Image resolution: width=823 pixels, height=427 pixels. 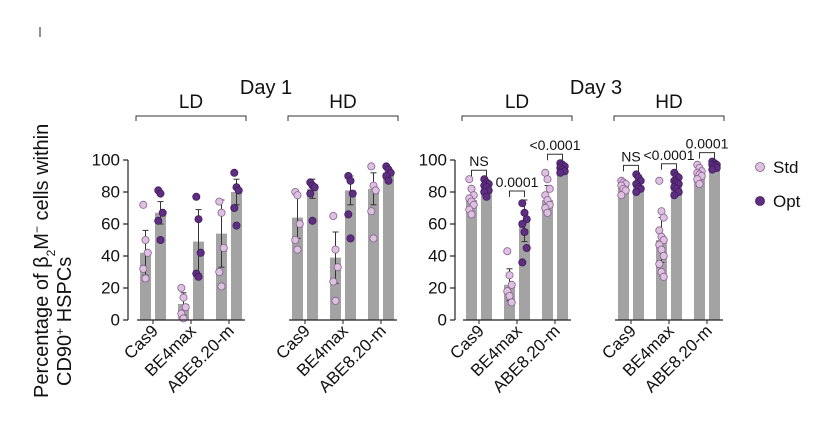 What do you see at coordinates (478, 161) in the screenshot?
I see `significance-label: NS` at bounding box center [478, 161].